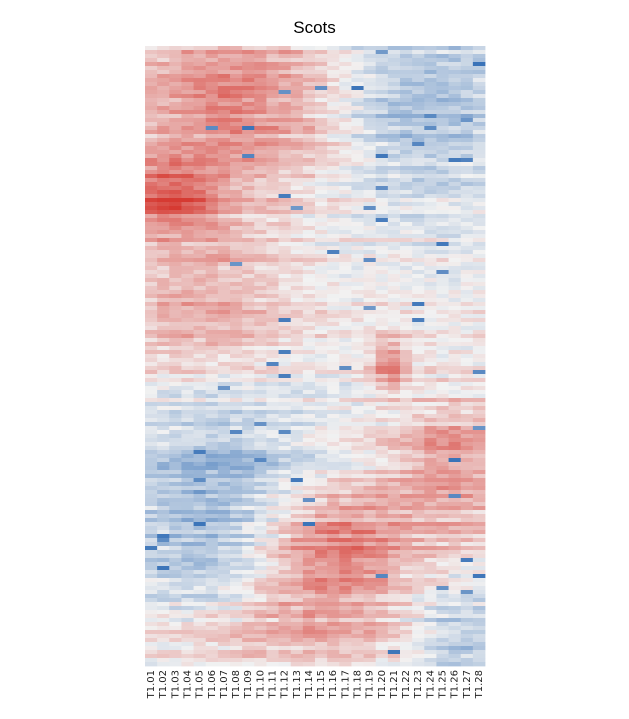 The width and height of the screenshot is (629, 719). What do you see at coordinates (479, 684) in the screenshot?
I see `x-tick-label: T1.28` at bounding box center [479, 684].